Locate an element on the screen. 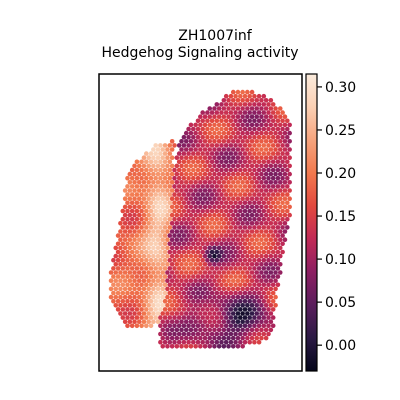 The image size is (400, 400). chart-subtitle: Hedgehog Signaling activity is located at coordinates (199, 53).